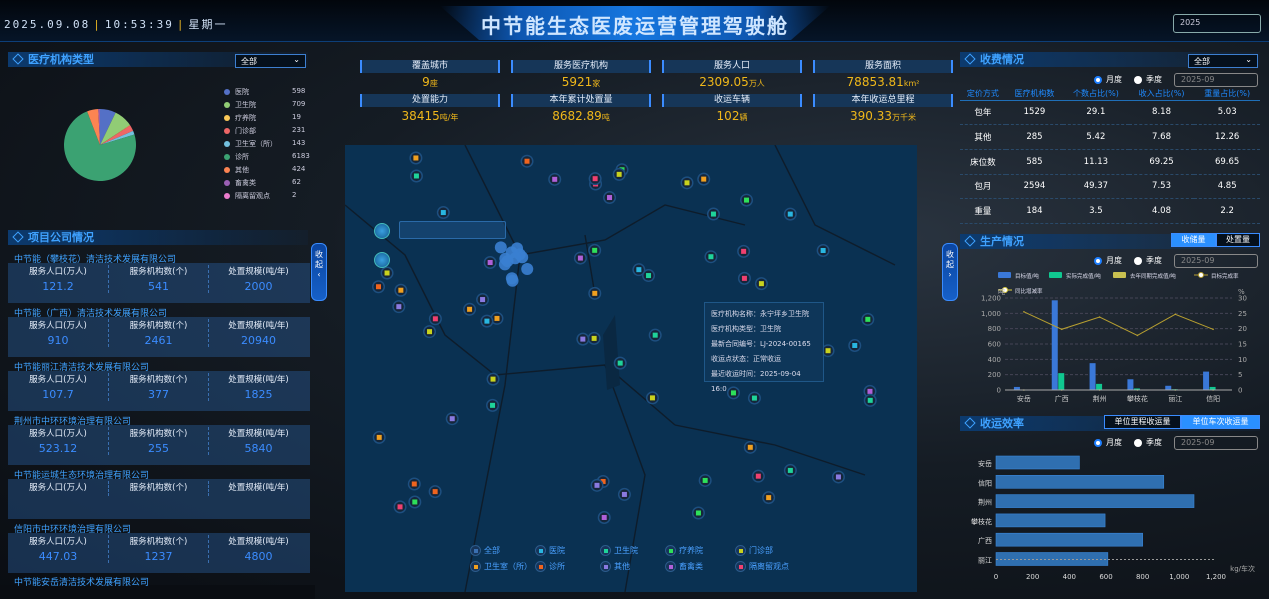 This screenshot has width=1269, height=599. I want to click on tab-per-mileage: 单位里程收运量, so click(1142, 422).